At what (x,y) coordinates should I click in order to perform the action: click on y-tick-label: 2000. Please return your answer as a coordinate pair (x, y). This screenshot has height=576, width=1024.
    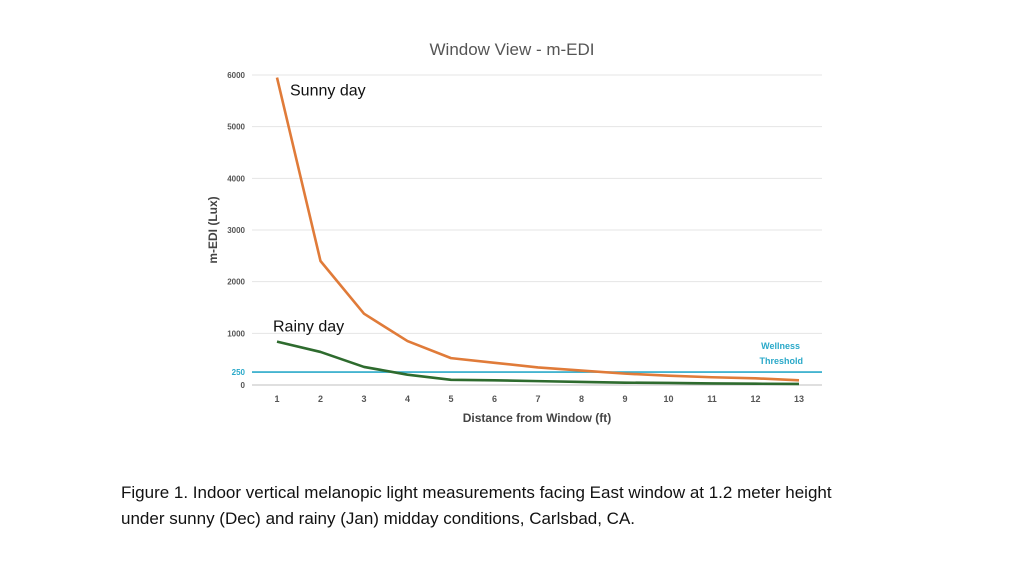
    Looking at the image, I should click on (236, 282).